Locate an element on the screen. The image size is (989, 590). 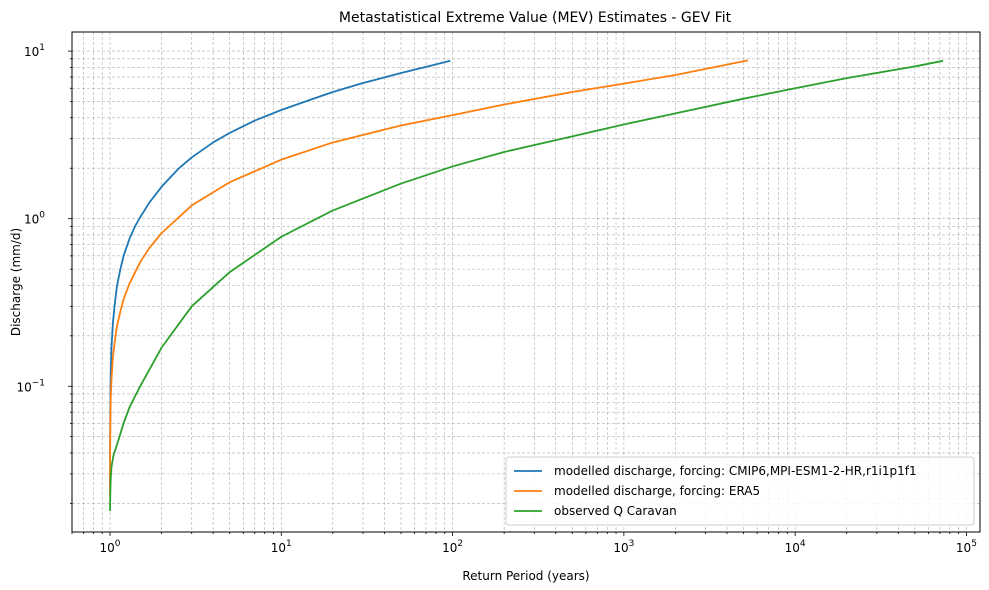
y-tick-label: 10⁻¹ is located at coordinates (30, 386).